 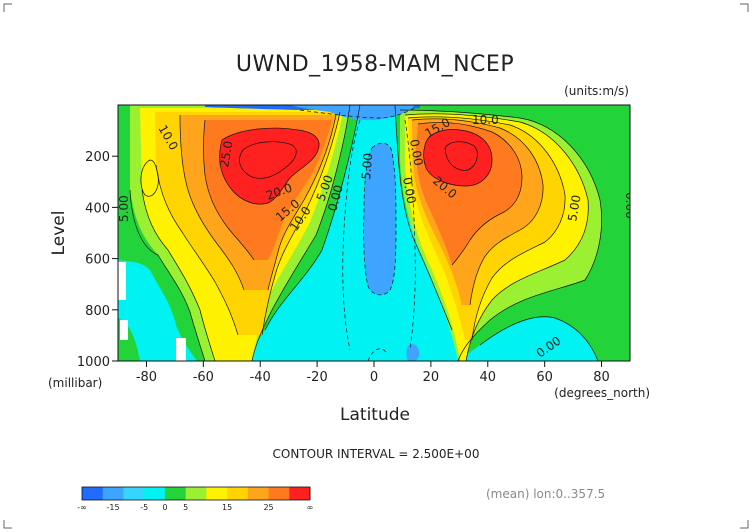 I want to click on negative-contours, so click(x=357, y=234).